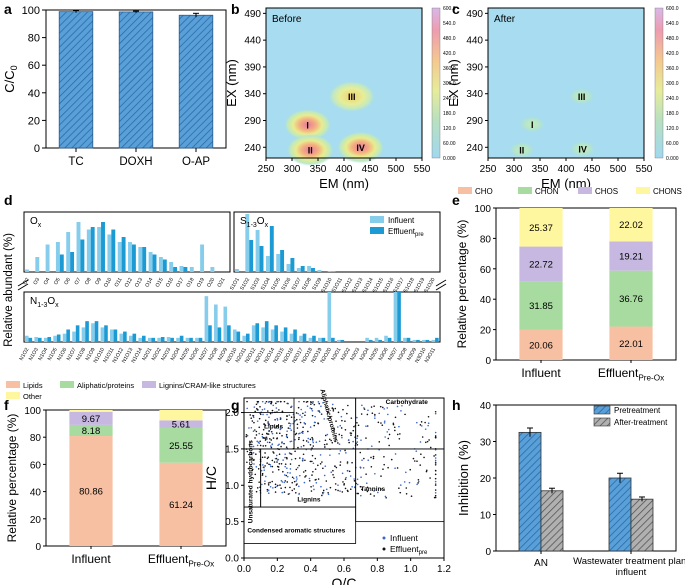 This screenshot has height=585, width=685. I want to click on legend-label-lipids: Lipids, so click(33, 385).